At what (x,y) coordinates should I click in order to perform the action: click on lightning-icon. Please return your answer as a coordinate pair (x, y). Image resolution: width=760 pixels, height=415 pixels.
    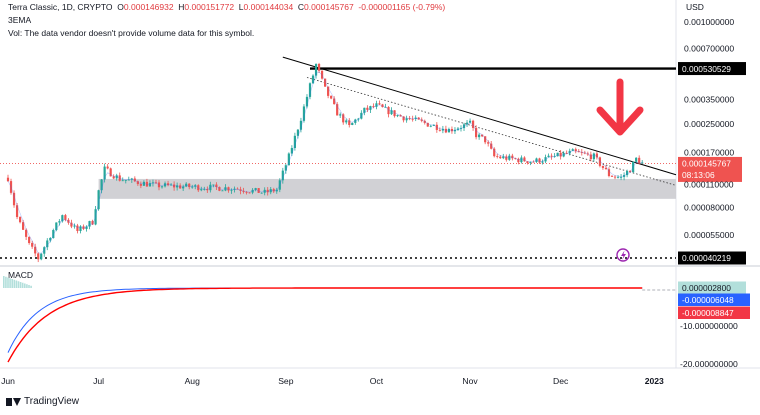
    Looking at the image, I should click on (623, 255).